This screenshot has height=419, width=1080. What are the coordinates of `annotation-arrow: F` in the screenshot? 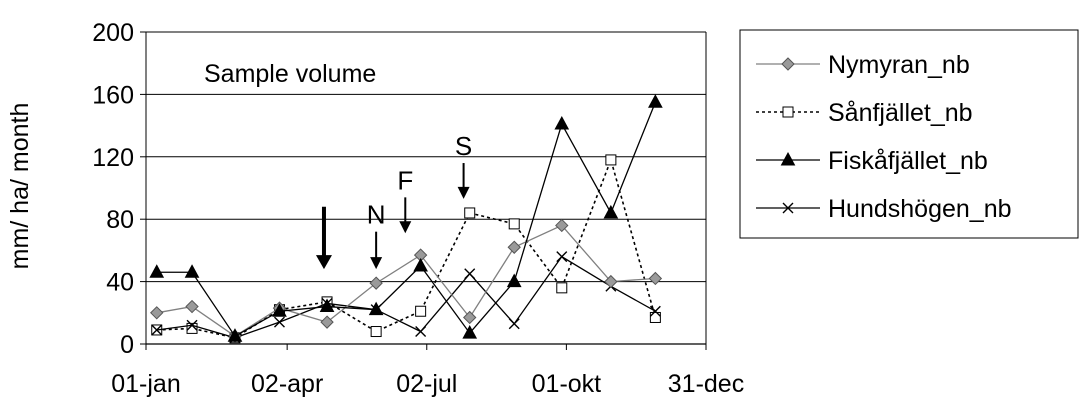 It's located at (405, 199).